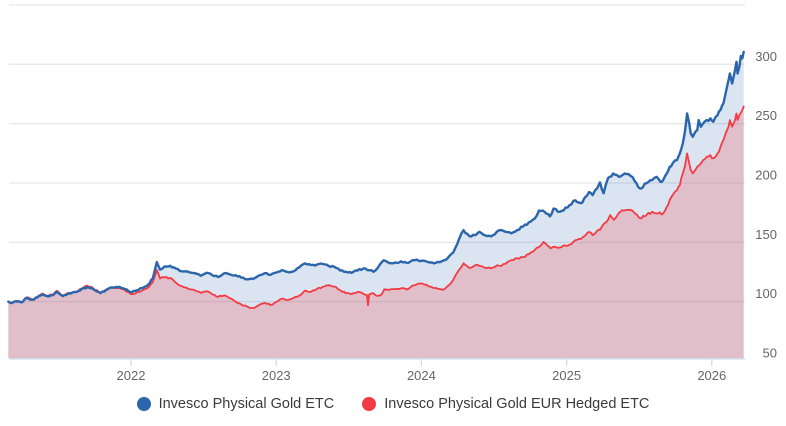 The width and height of the screenshot is (786, 426). What do you see at coordinates (566, 375) in the screenshot?
I see `x-axis-label: 2025` at bounding box center [566, 375].